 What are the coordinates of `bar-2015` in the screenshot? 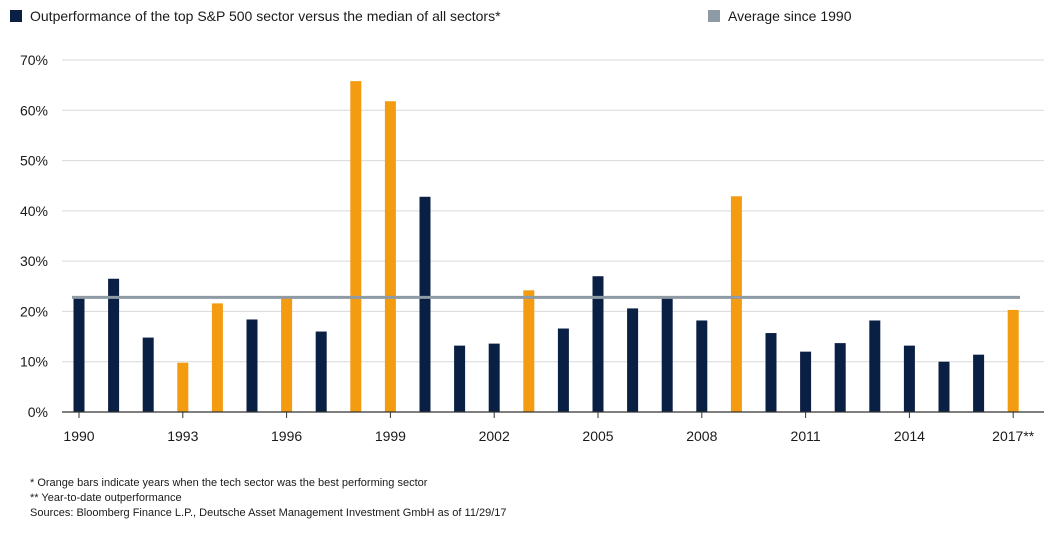 It's located at (944, 386).